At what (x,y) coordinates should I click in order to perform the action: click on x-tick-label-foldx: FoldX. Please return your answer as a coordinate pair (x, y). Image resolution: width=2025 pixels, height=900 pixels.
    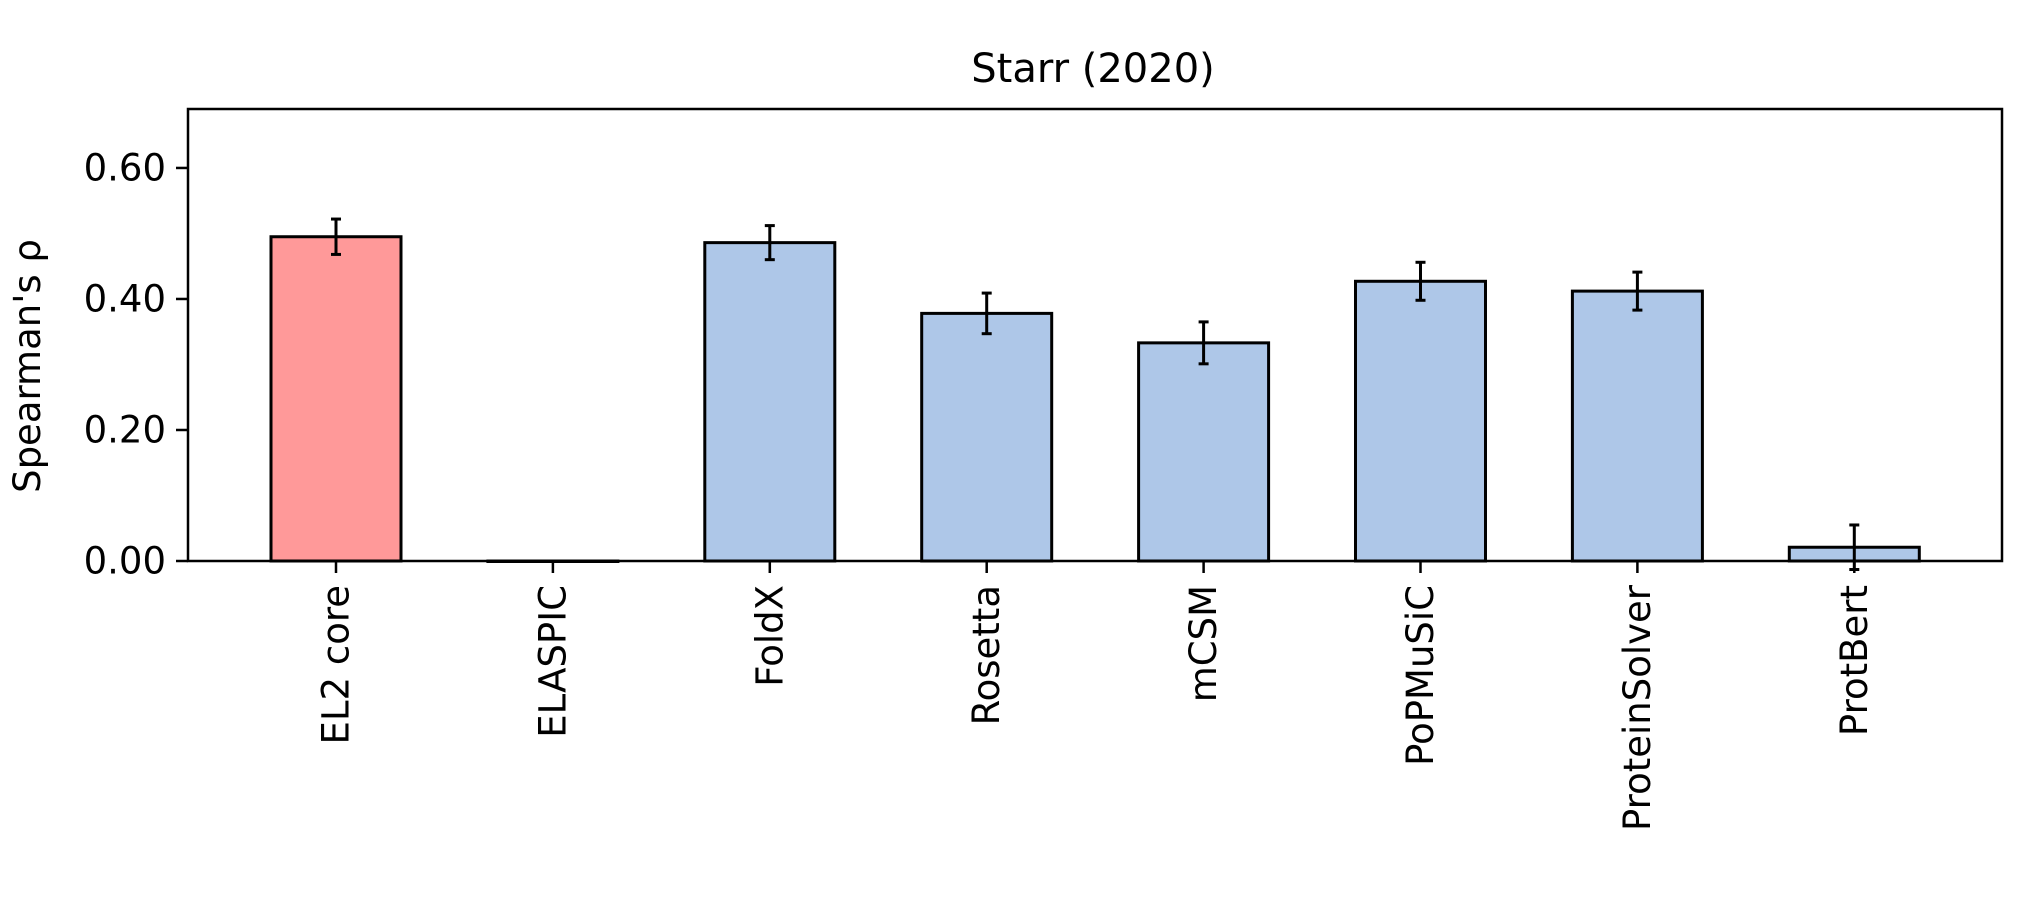
    Looking at the image, I should click on (769, 636).